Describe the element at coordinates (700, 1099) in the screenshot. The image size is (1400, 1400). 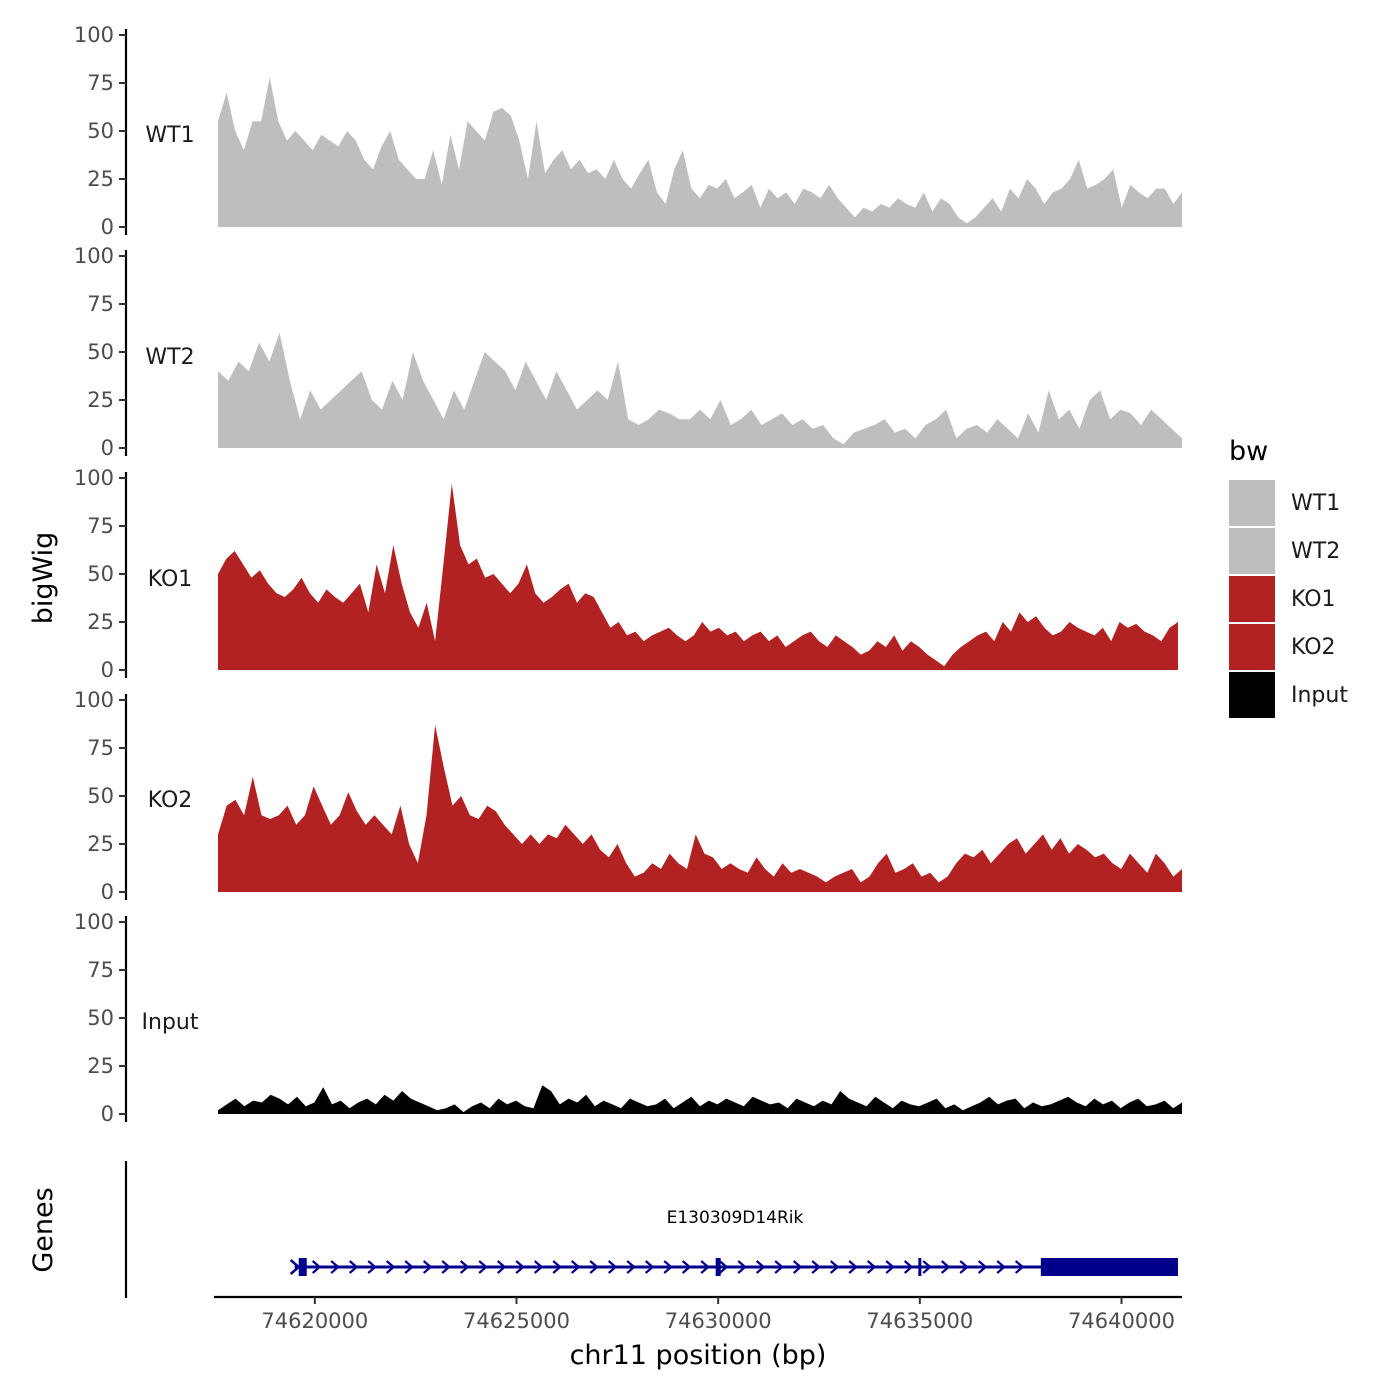
I see `area-input` at that location.